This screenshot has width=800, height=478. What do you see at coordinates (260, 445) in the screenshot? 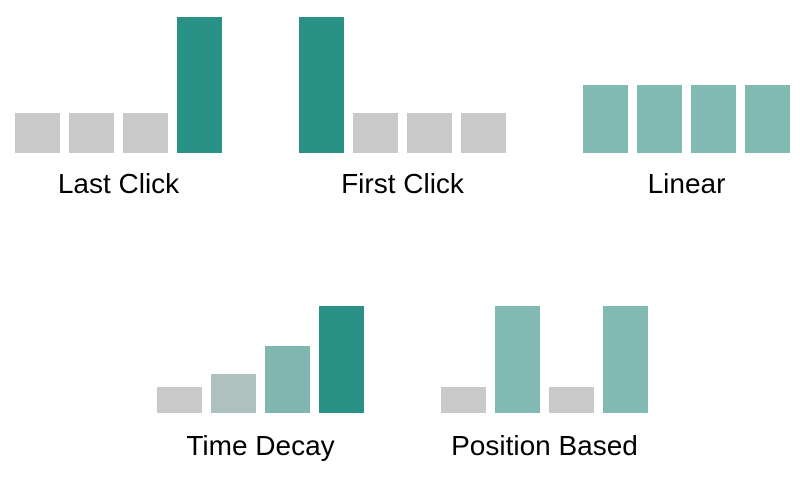
I see `chart-title-time-decay: Time Decay` at bounding box center [260, 445].